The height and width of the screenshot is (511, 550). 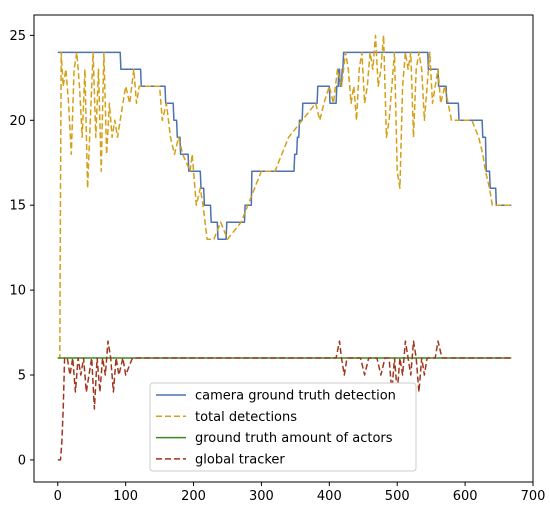 What do you see at coordinates (17, 36) in the screenshot?
I see `y-tick-label: 25` at bounding box center [17, 36].